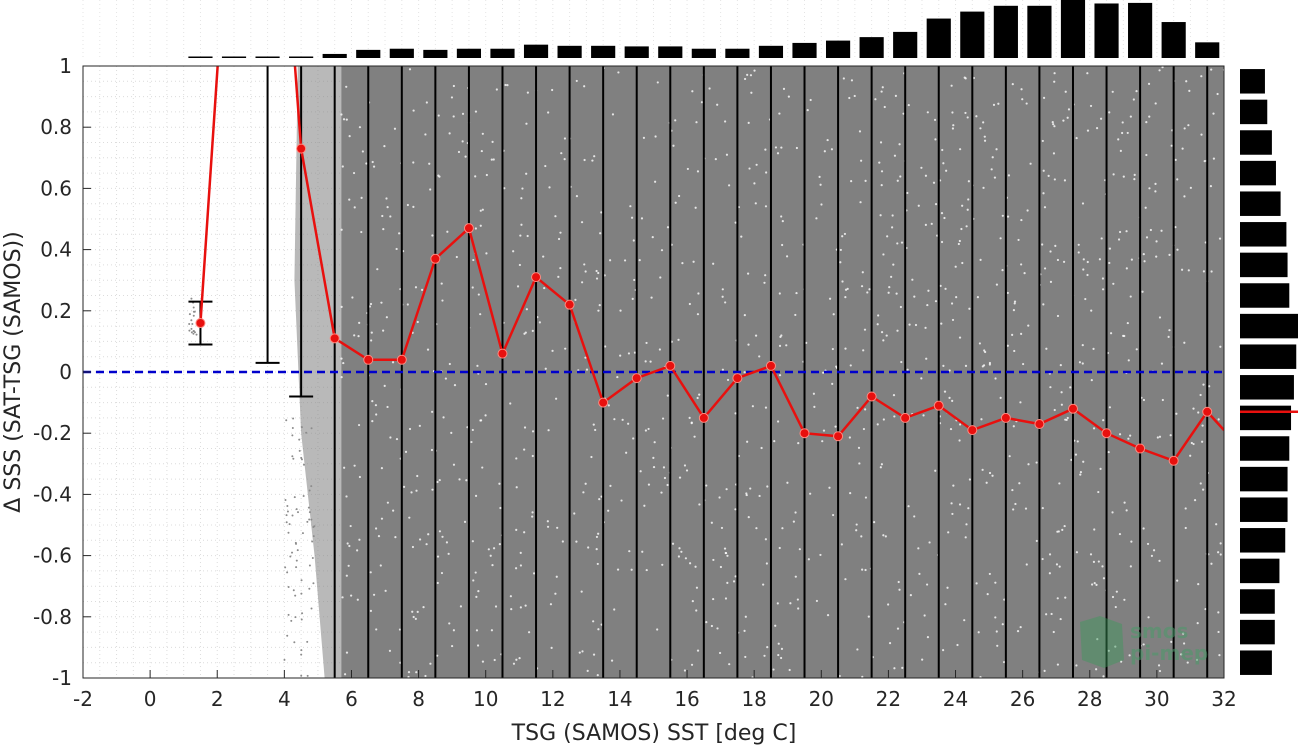 The width and height of the screenshot is (1299, 751). Describe the element at coordinates (753, 699) in the screenshot. I see `x-tick-label: 18` at that location.